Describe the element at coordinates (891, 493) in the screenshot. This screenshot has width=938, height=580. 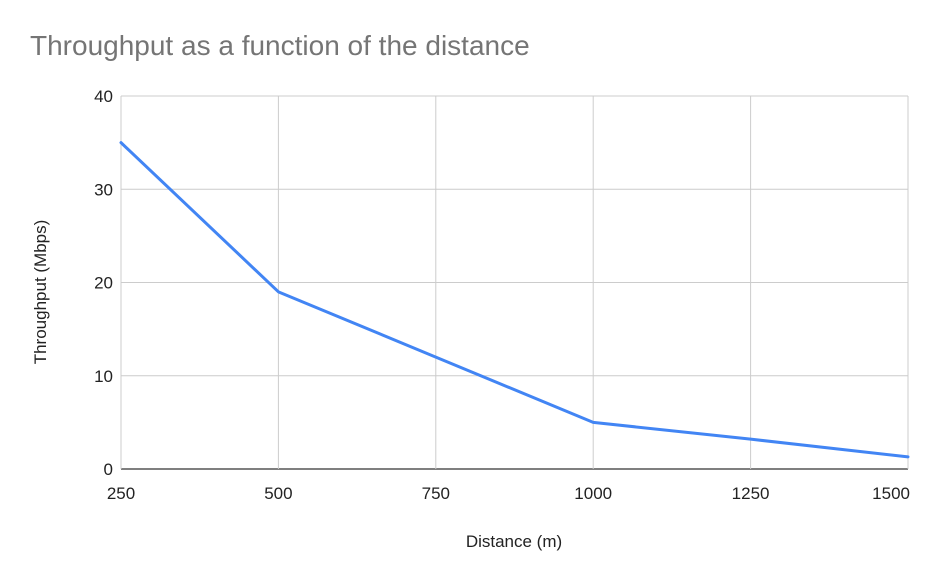
I see `x-tick-label: 1500` at that location.